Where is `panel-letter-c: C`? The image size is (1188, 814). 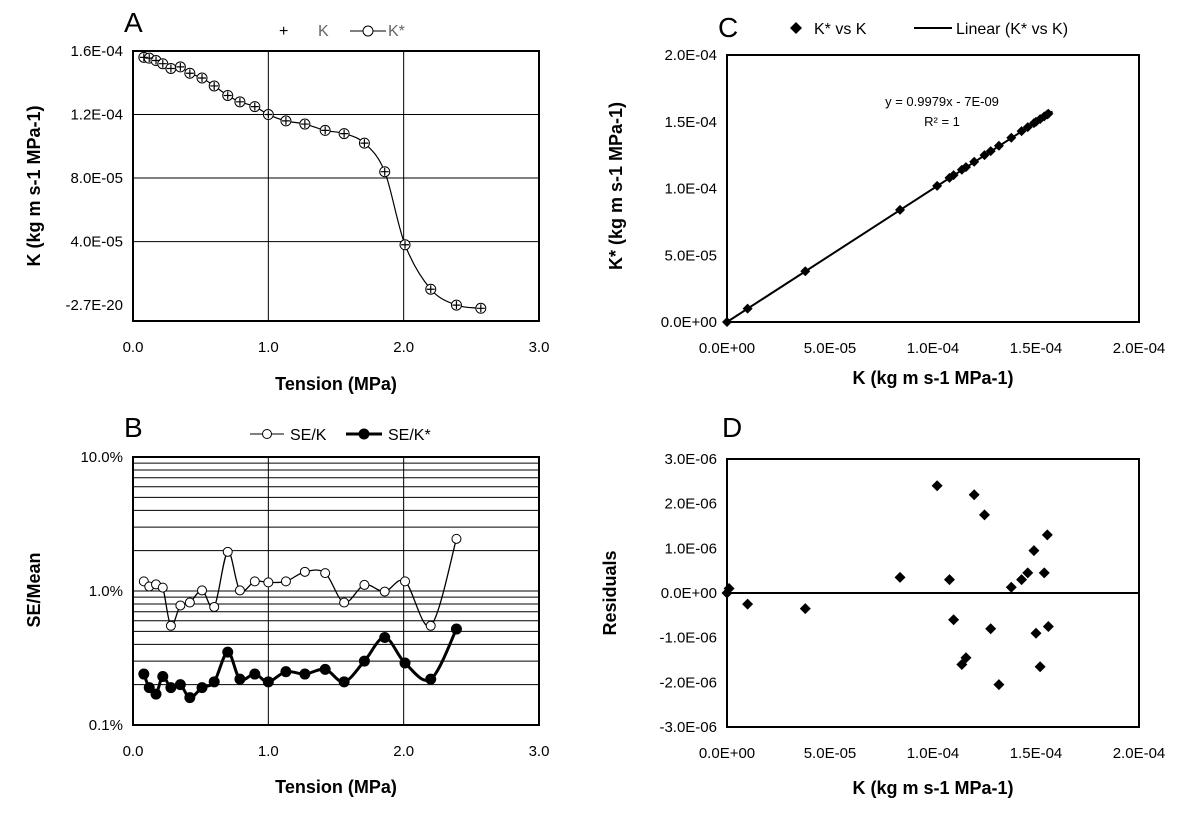
panel-letter-c: C is located at coordinates (728, 27).